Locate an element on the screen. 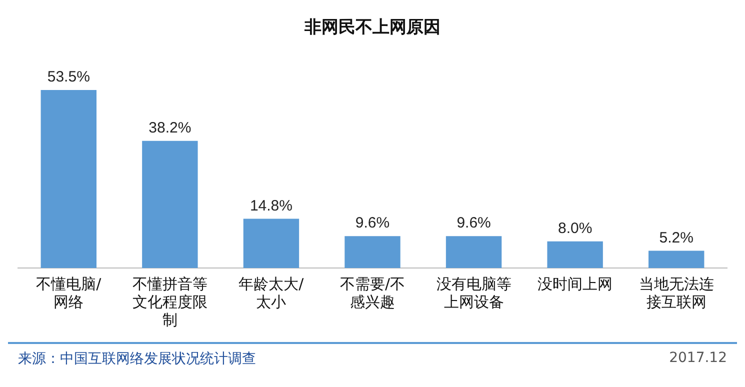 The width and height of the screenshot is (745, 387). data-label: 53.5% is located at coordinates (68, 77).